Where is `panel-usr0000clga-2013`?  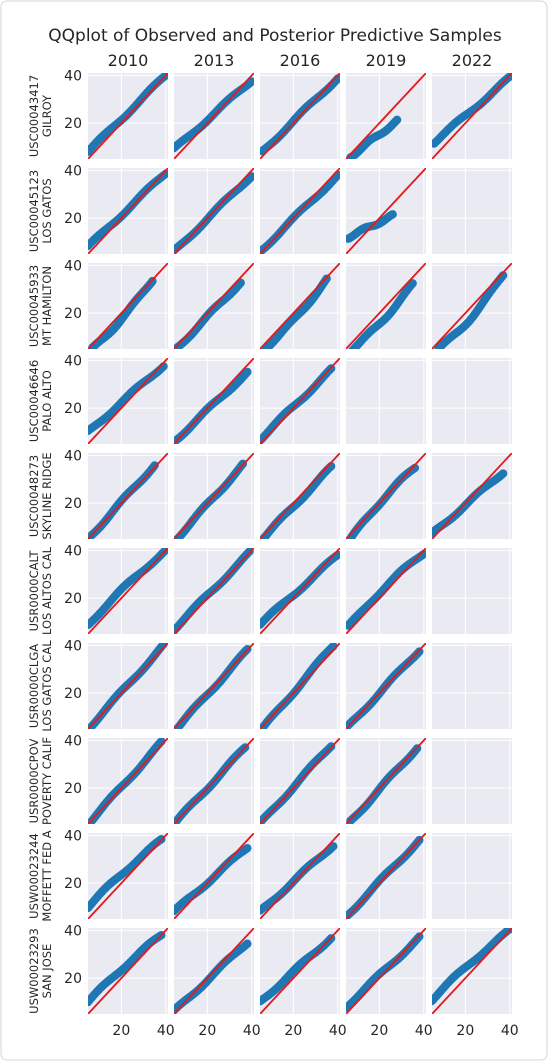
panel-usr0000clga-2013 is located at coordinates (214, 686).